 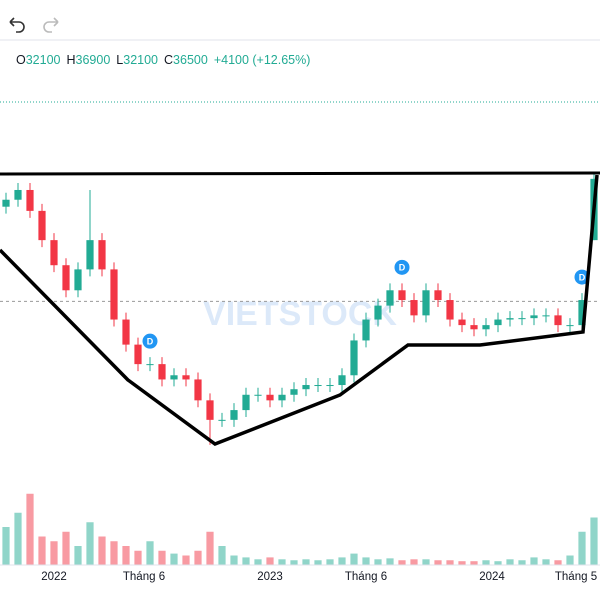 What do you see at coordinates (71, 60) in the screenshot?
I see `ohlc-label: H` at bounding box center [71, 60].